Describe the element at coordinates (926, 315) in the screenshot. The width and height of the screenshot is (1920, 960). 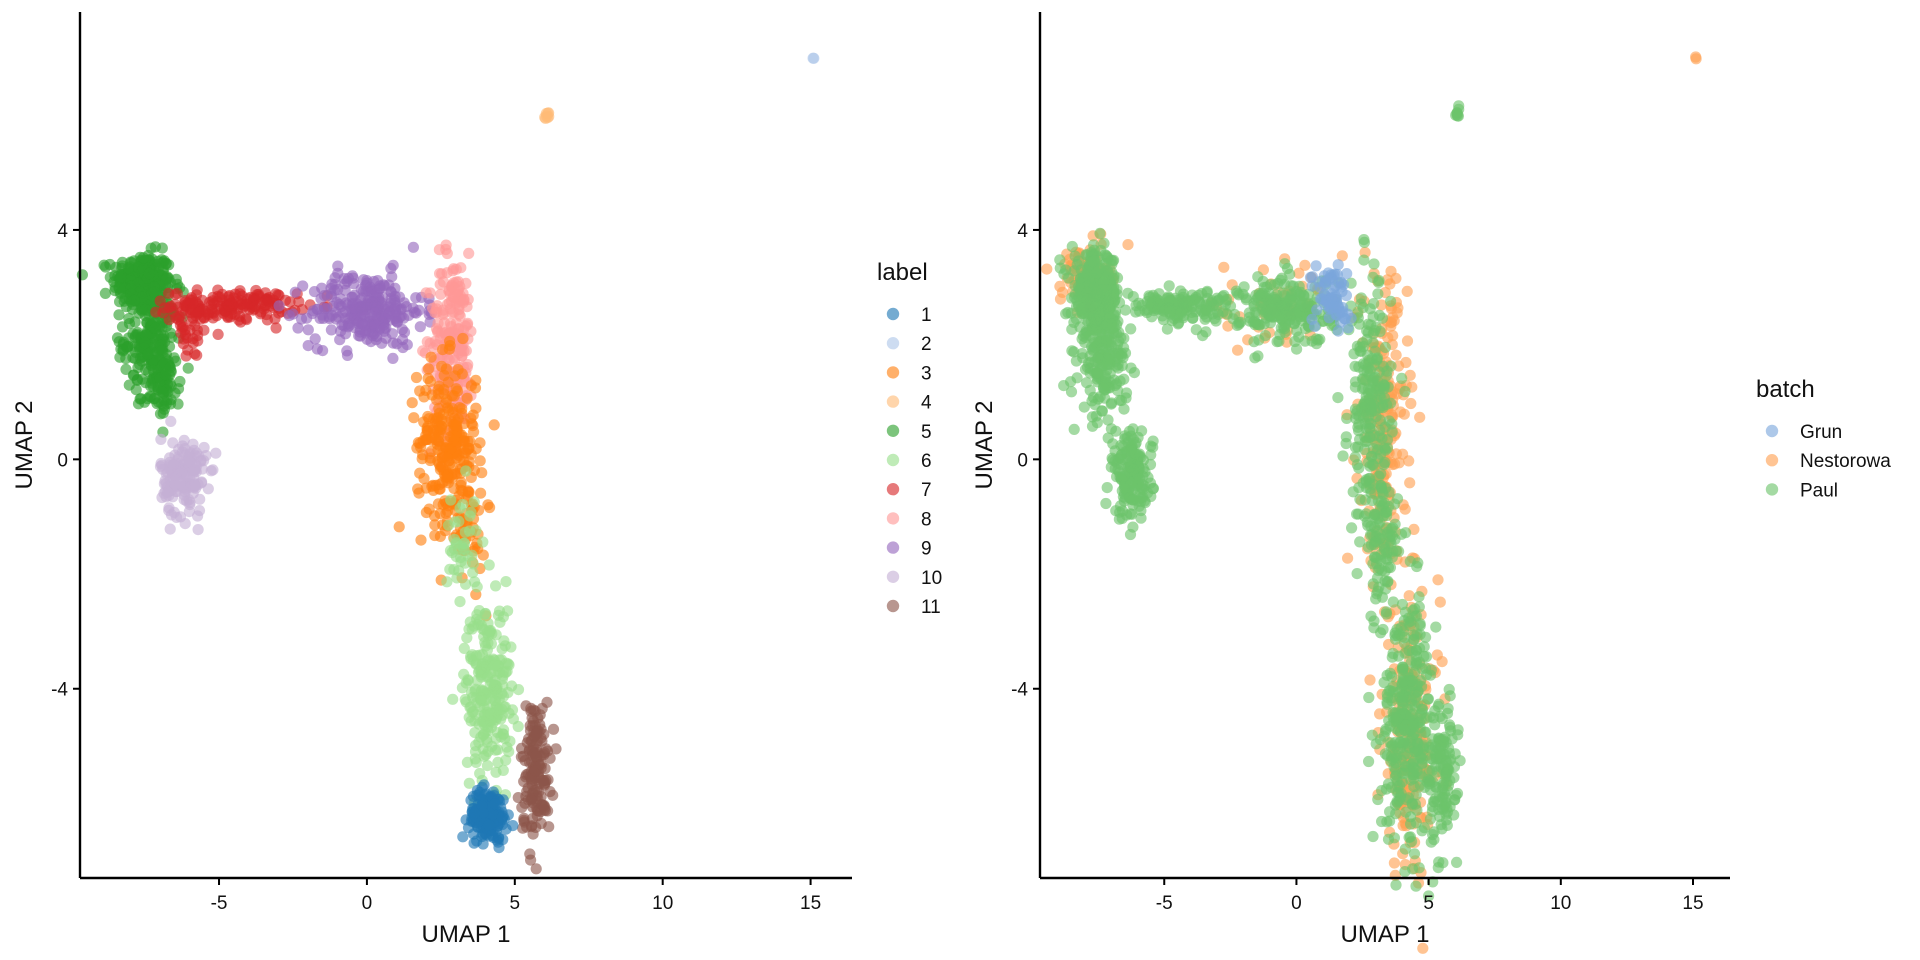
I see `legend-label-1: 1` at that location.